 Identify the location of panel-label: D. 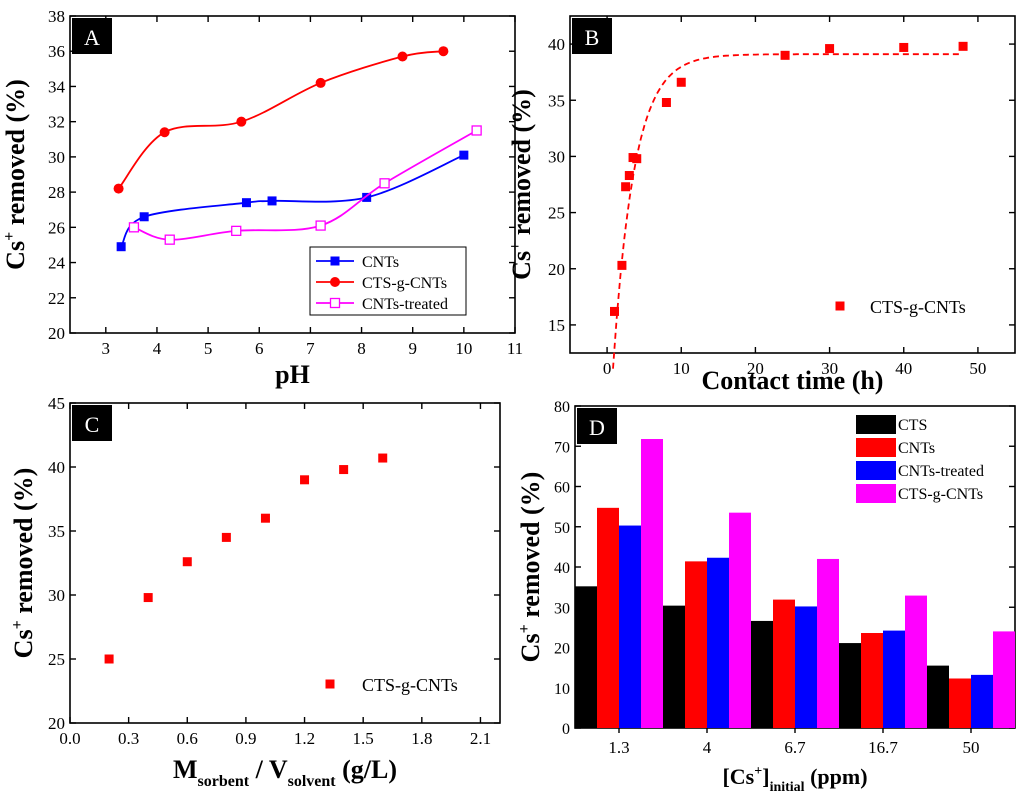
(597, 427).